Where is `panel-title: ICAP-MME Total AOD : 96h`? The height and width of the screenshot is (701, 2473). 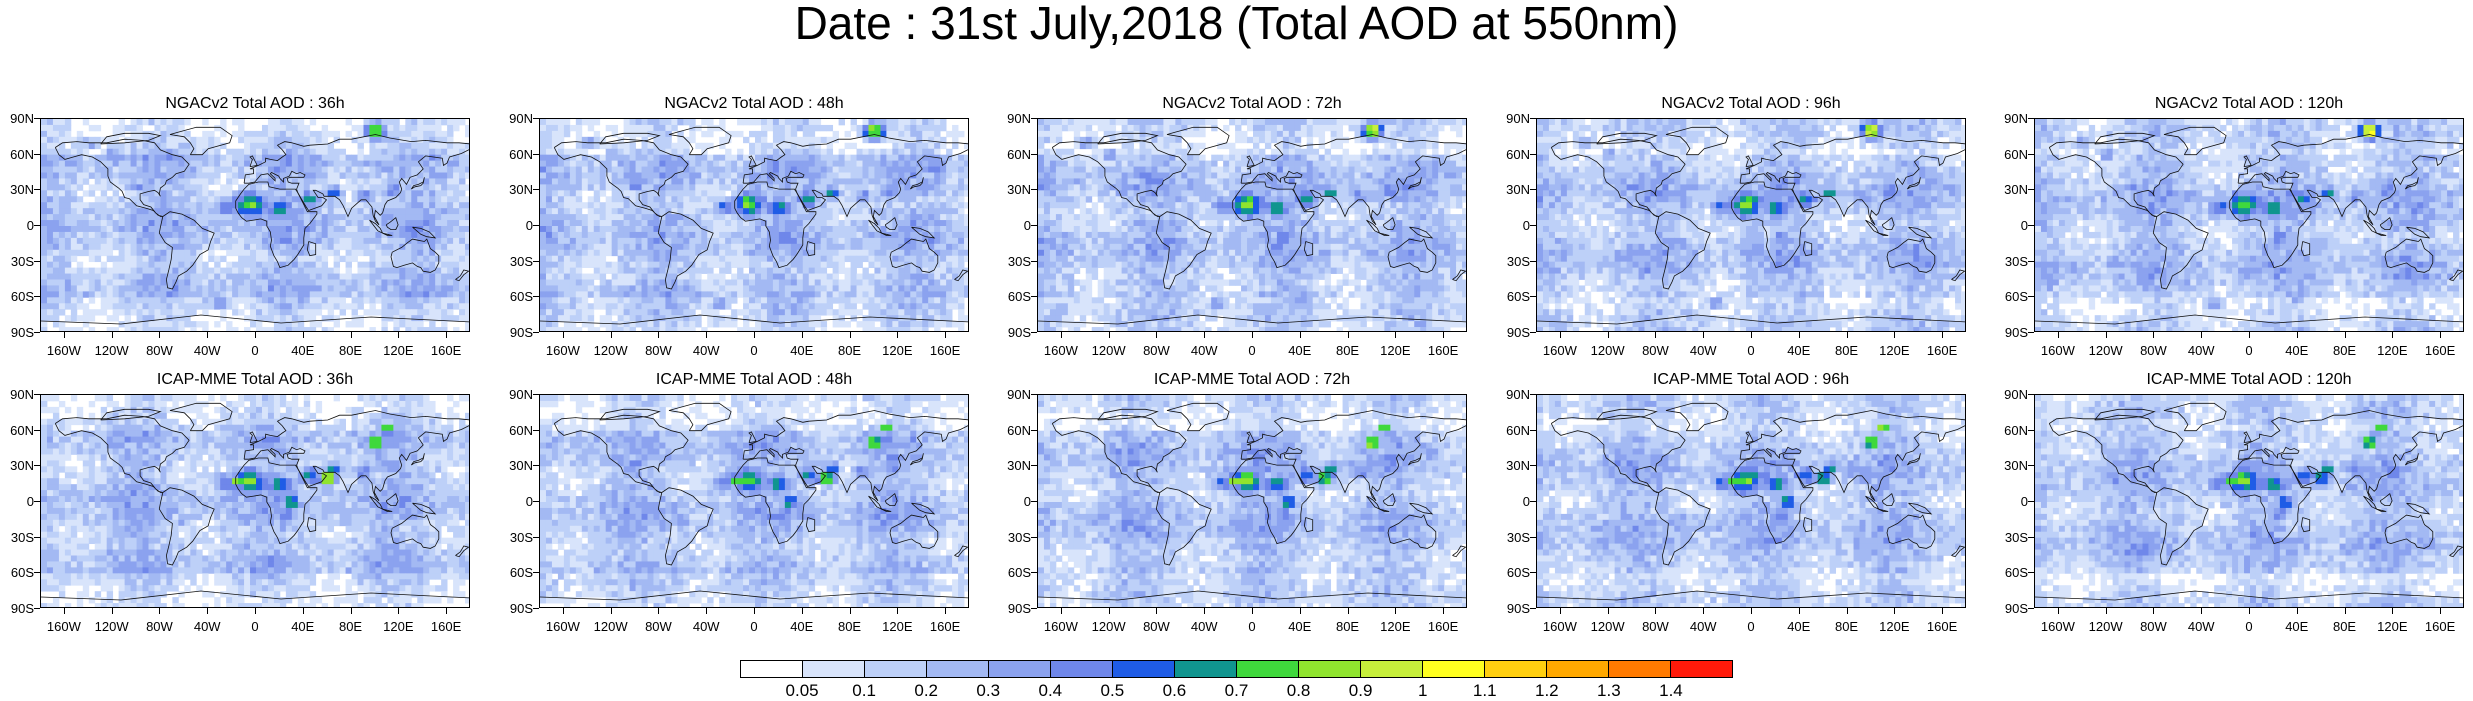 panel-title: ICAP-MME Total AOD : 96h is located at coordinates (1751, 380).